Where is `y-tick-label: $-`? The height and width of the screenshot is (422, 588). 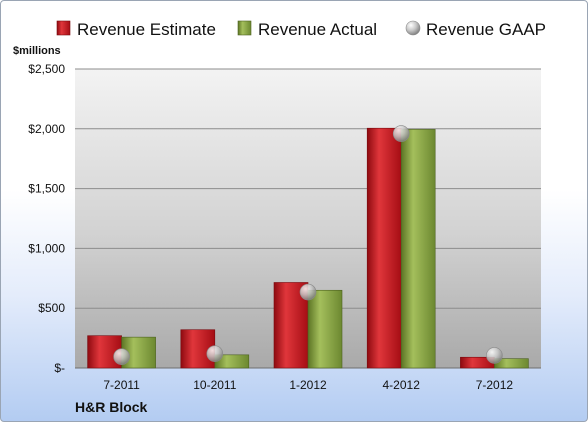
y-tick-label: $- is located at coordinates (59, 368).